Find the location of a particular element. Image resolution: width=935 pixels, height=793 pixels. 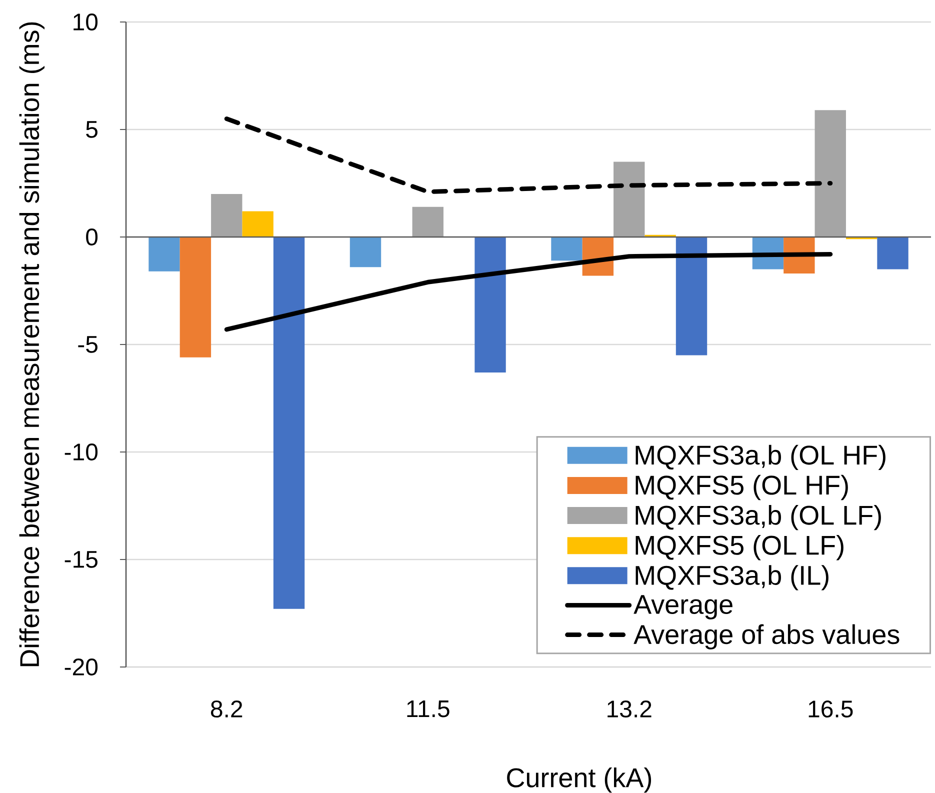

legend-label: MQXFS3a,b (IL) is located at coordinates (732, 577).